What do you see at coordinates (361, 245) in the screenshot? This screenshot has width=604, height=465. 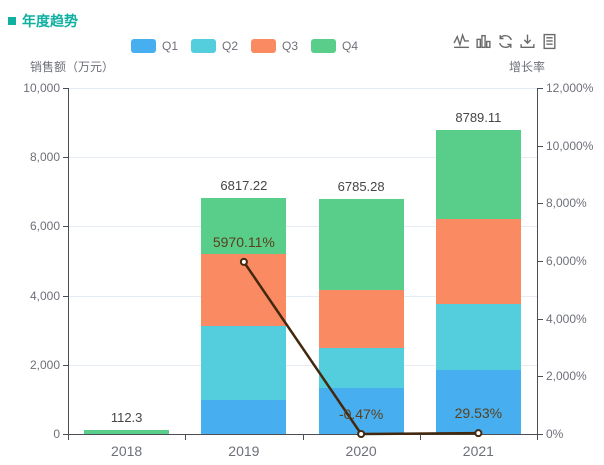 I see `bar-2020-q4` at bounding box center [361, 245].